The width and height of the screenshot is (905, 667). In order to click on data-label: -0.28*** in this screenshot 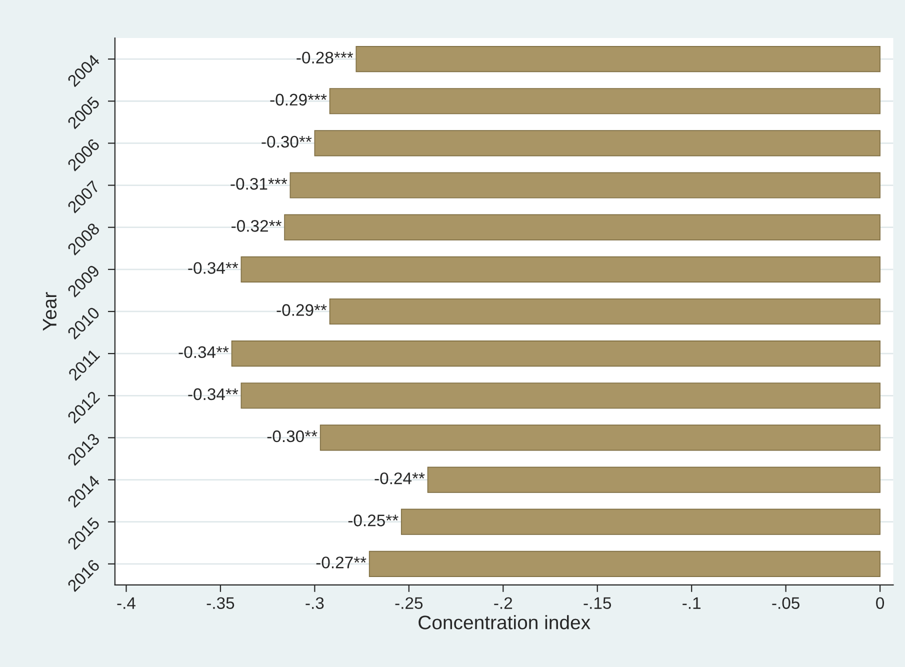, I will do `click(325, 58)`.